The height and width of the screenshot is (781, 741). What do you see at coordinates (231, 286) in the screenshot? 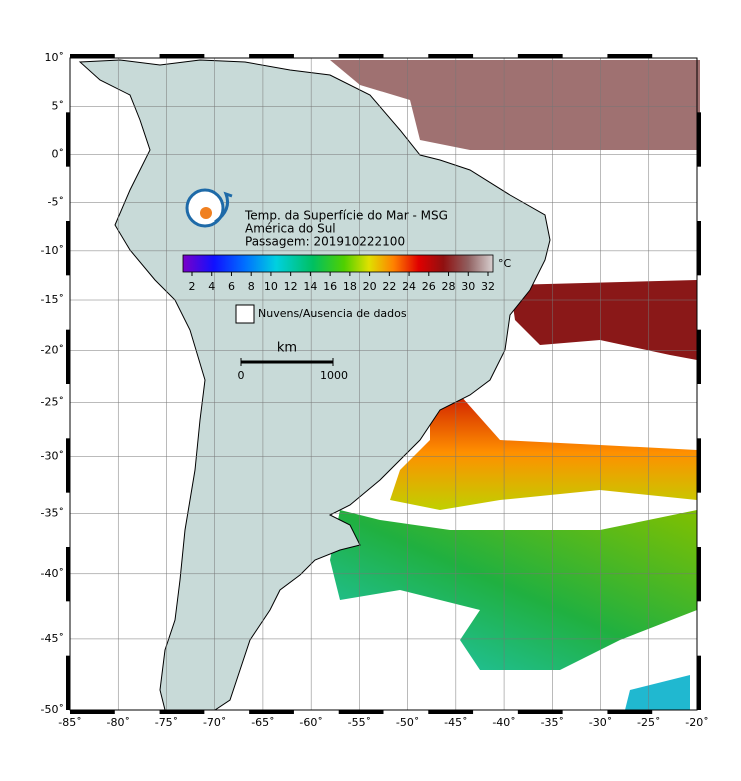
I see `colorbar-tick-label: 6` at bounding box center [231, 286].